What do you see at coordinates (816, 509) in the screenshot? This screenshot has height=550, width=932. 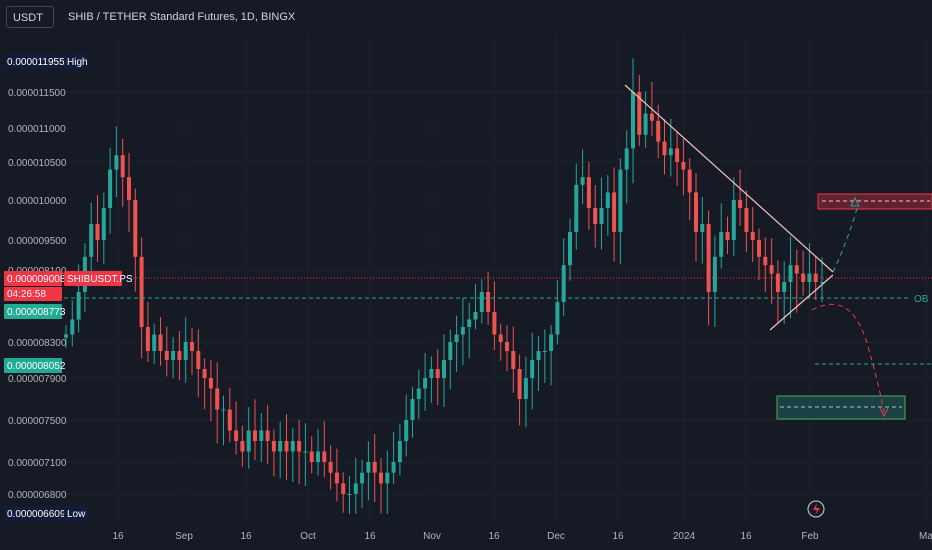 I see `lightning-icon-glyph` at bounding box center [816, 509].